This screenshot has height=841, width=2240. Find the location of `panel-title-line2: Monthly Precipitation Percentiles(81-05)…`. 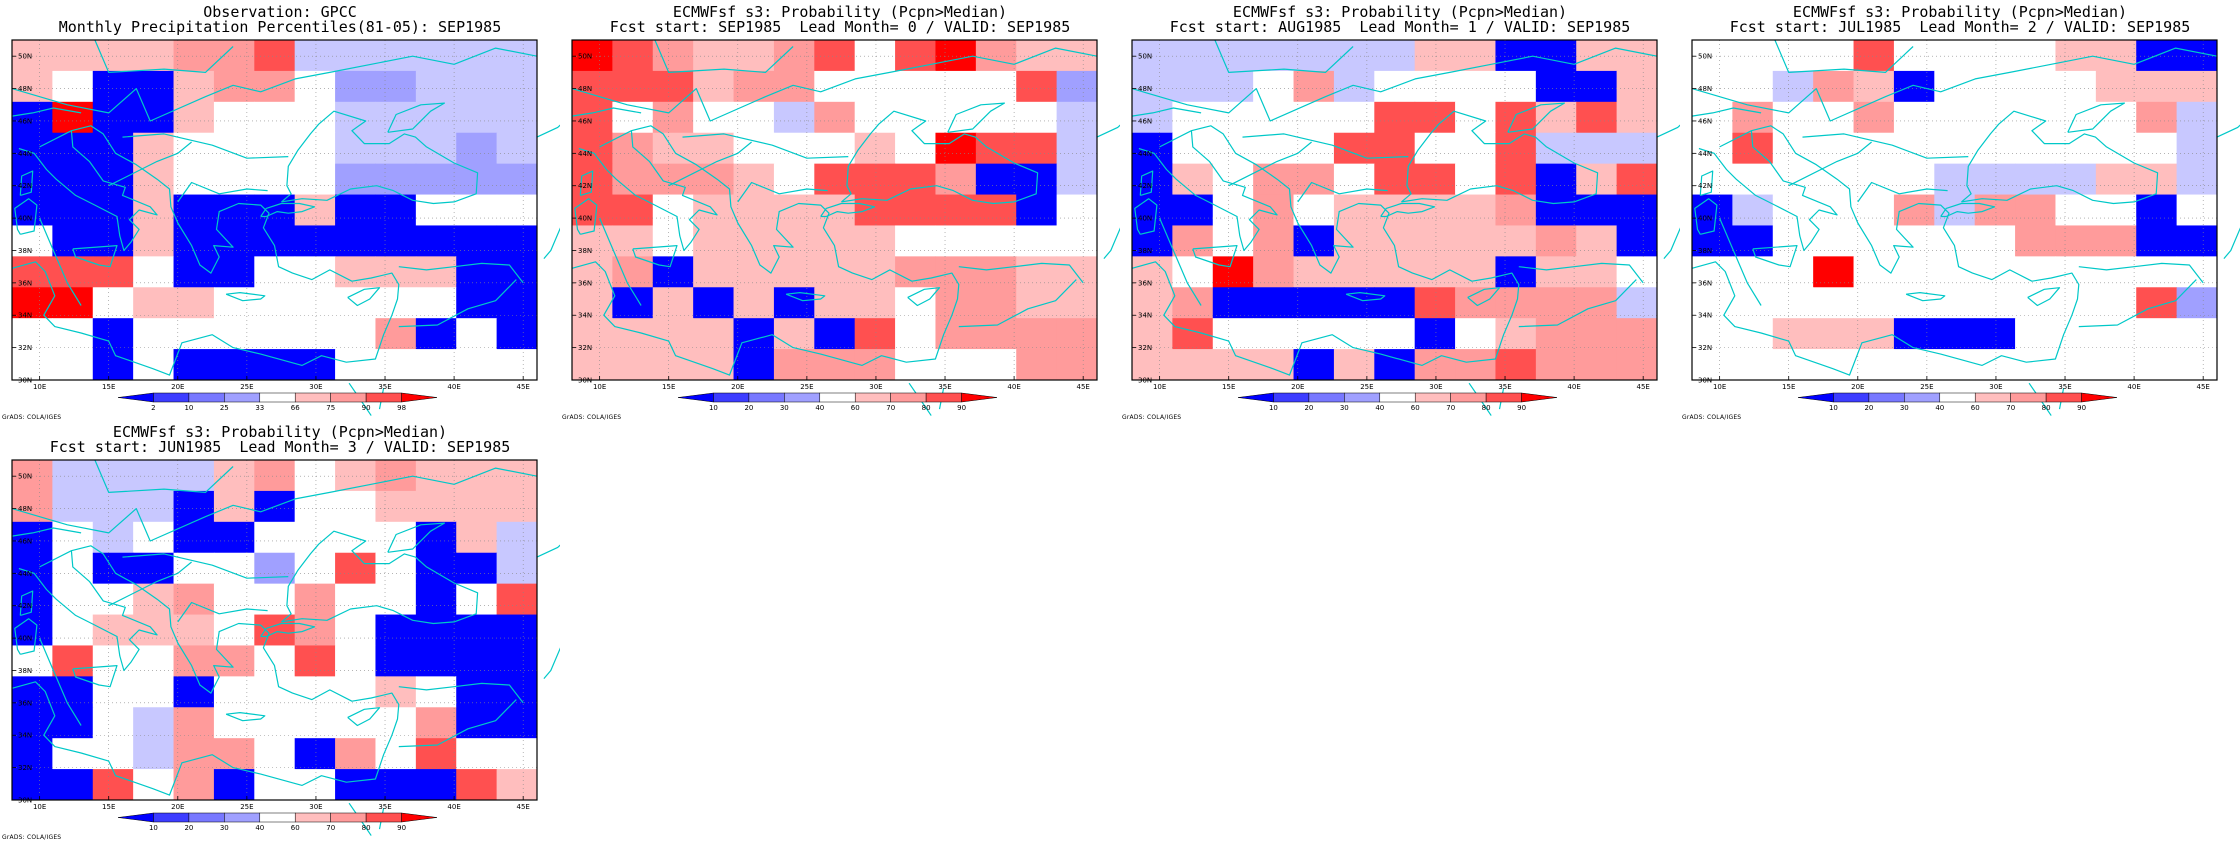

panel-title-line2: Monthly Precipitation Percentiles(81-05)… is located at coordinates (280, 27).